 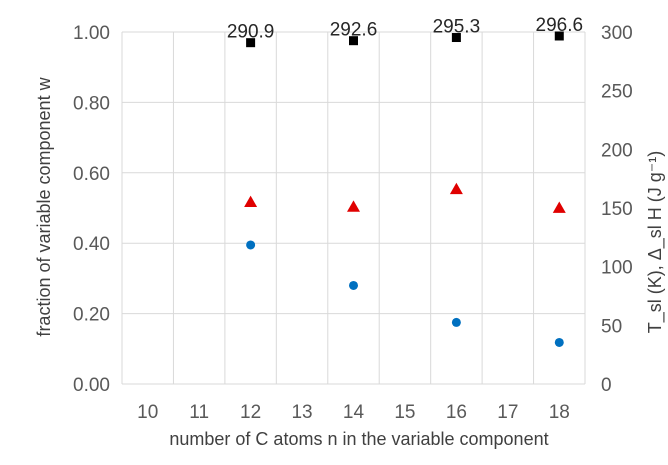 What do you see at coordinates (507, 412) in the screenshot?
I see `x-tick-label: 17` at bounding box center [507, 412].